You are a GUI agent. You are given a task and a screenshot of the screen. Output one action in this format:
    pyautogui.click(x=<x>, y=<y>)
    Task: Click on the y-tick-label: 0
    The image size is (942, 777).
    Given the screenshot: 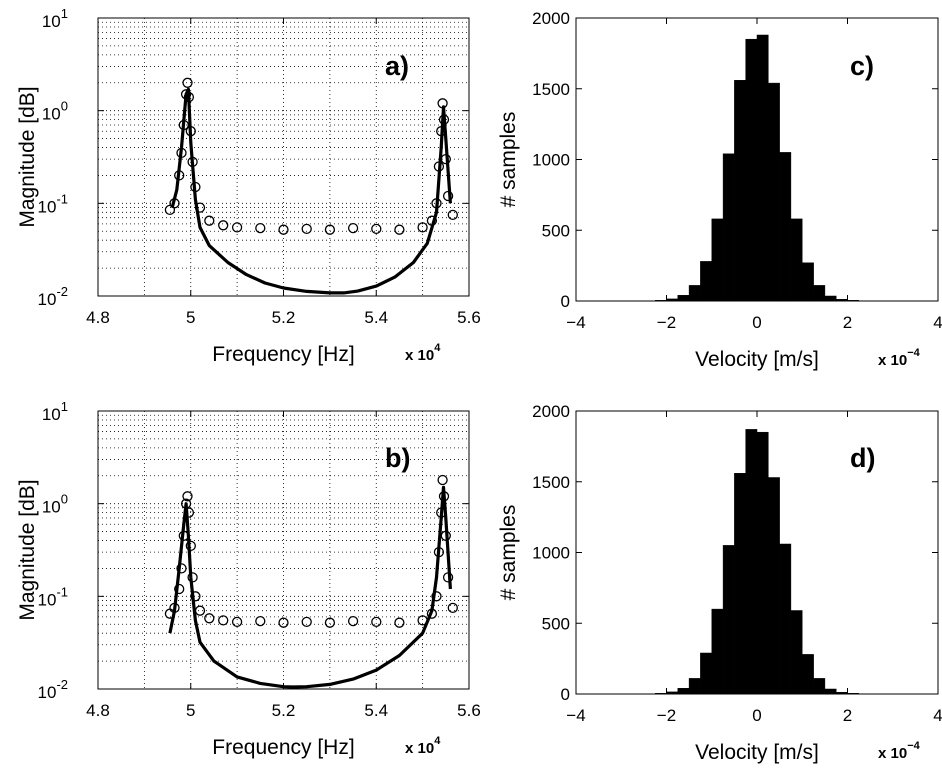 What is the action you would take?
    pyautogui.click(x=565, y=301)
    